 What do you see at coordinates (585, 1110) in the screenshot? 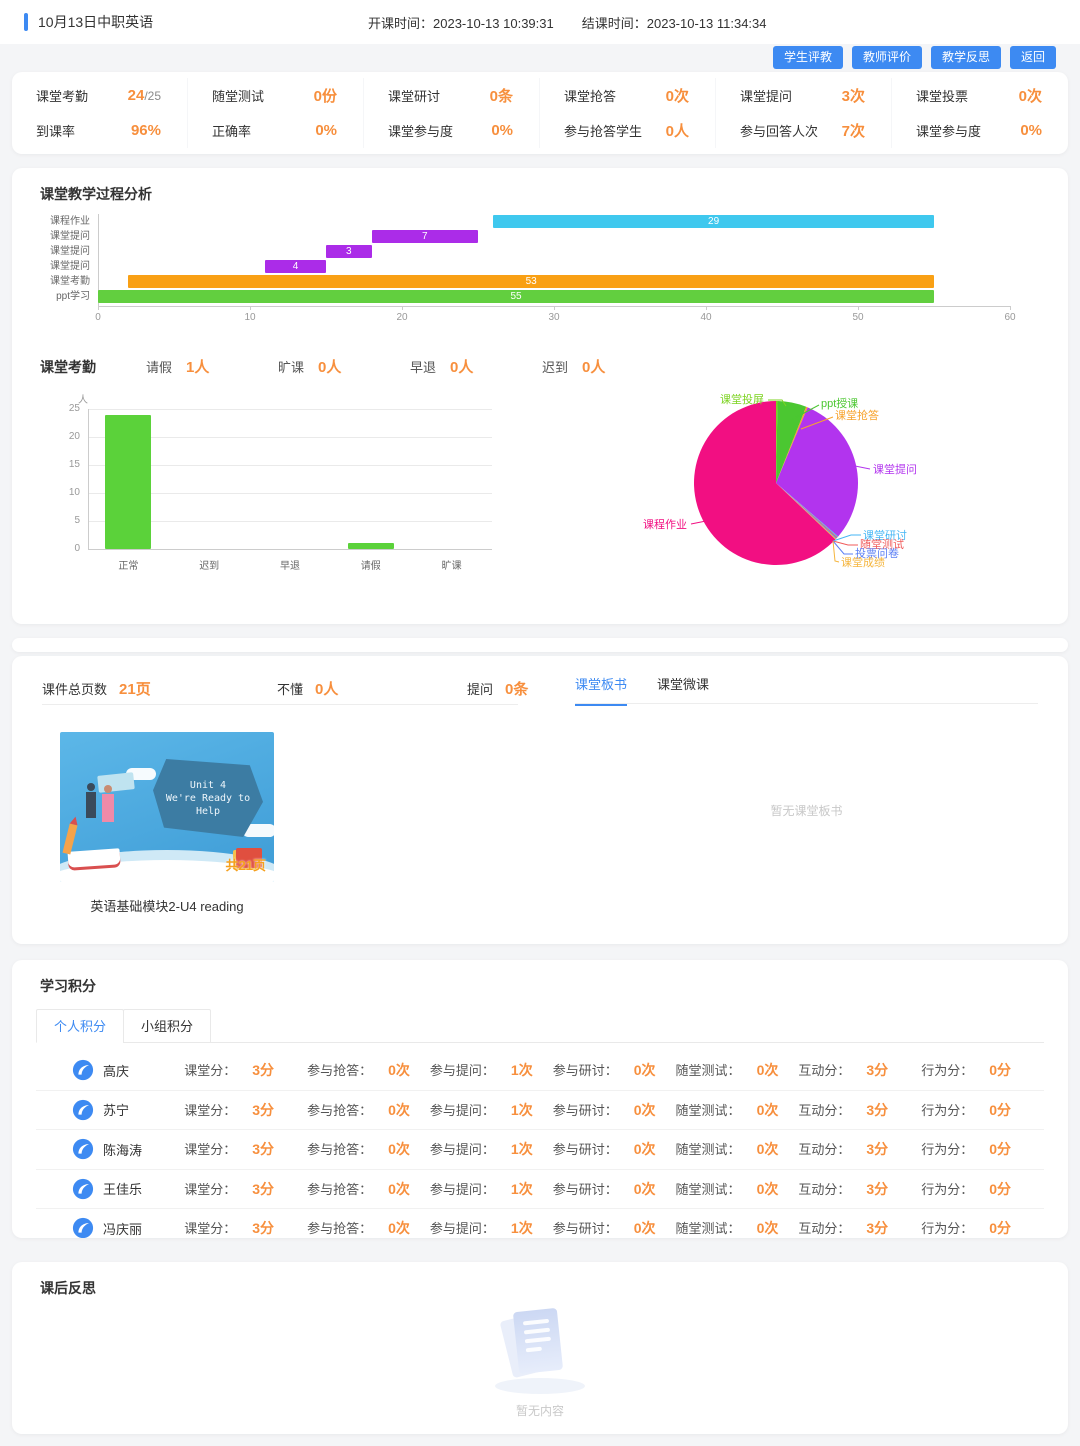
I see `points-metric-label: 参与研讨：` at bounding box center [585, 1110].